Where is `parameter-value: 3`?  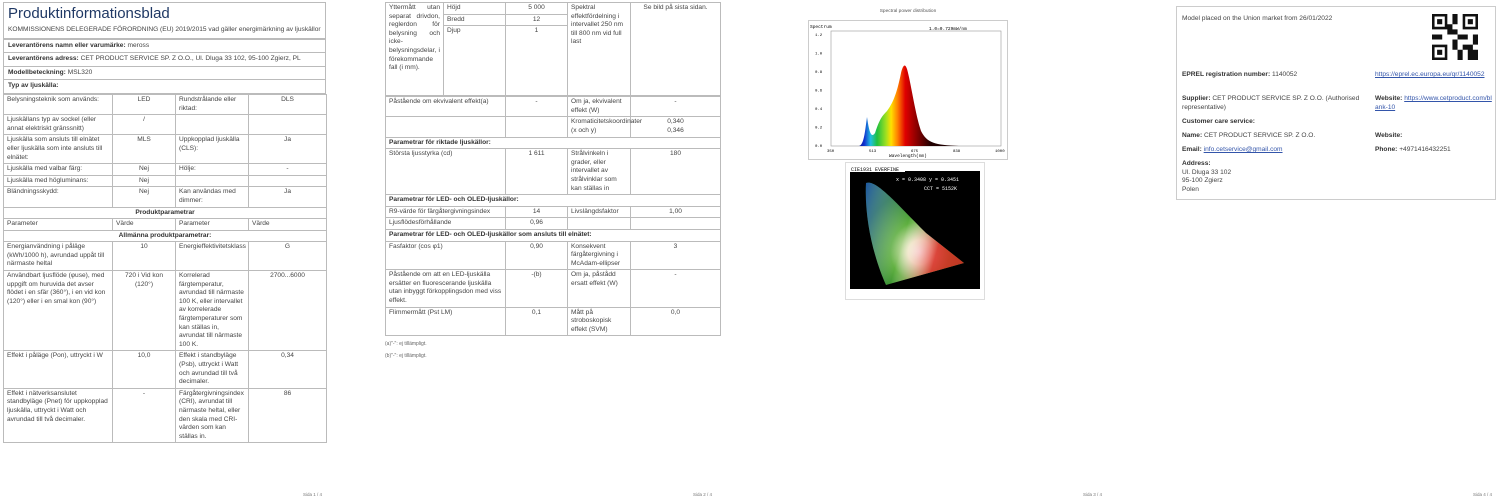 parameter-value: 3 is located at coordinates (675, 255).